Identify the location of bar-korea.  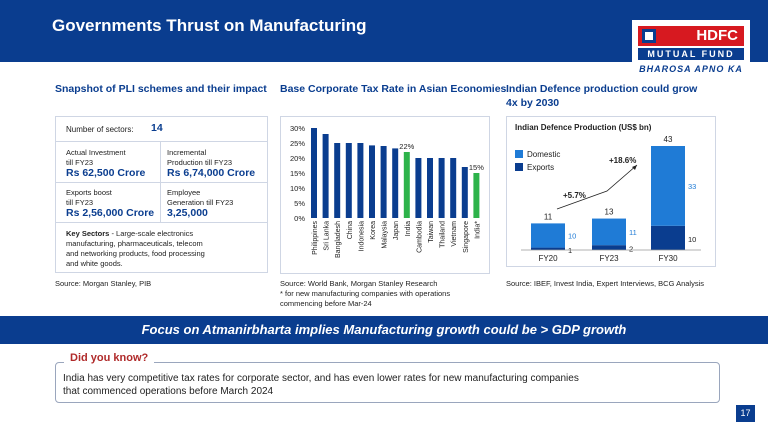
(372, 181).